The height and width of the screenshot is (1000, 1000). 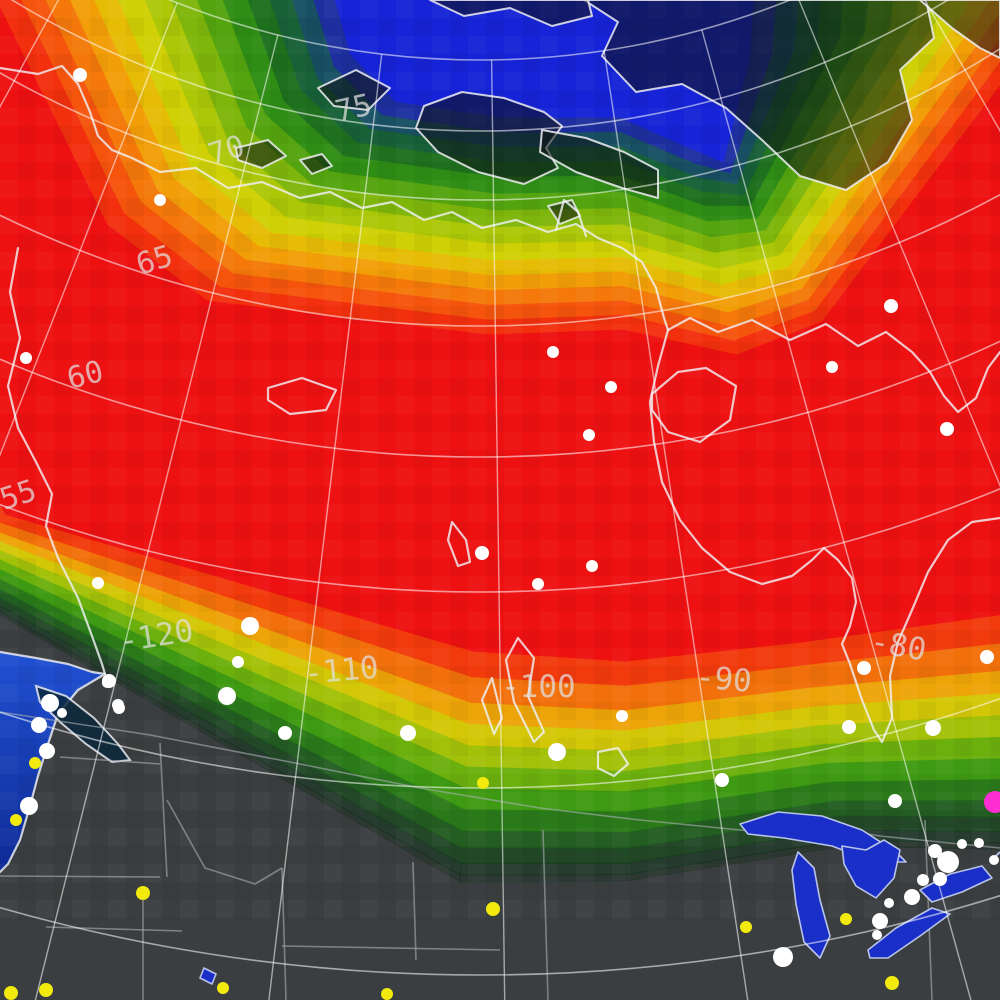 I want to click on melville-peninsula, so click(x=599, y=164).